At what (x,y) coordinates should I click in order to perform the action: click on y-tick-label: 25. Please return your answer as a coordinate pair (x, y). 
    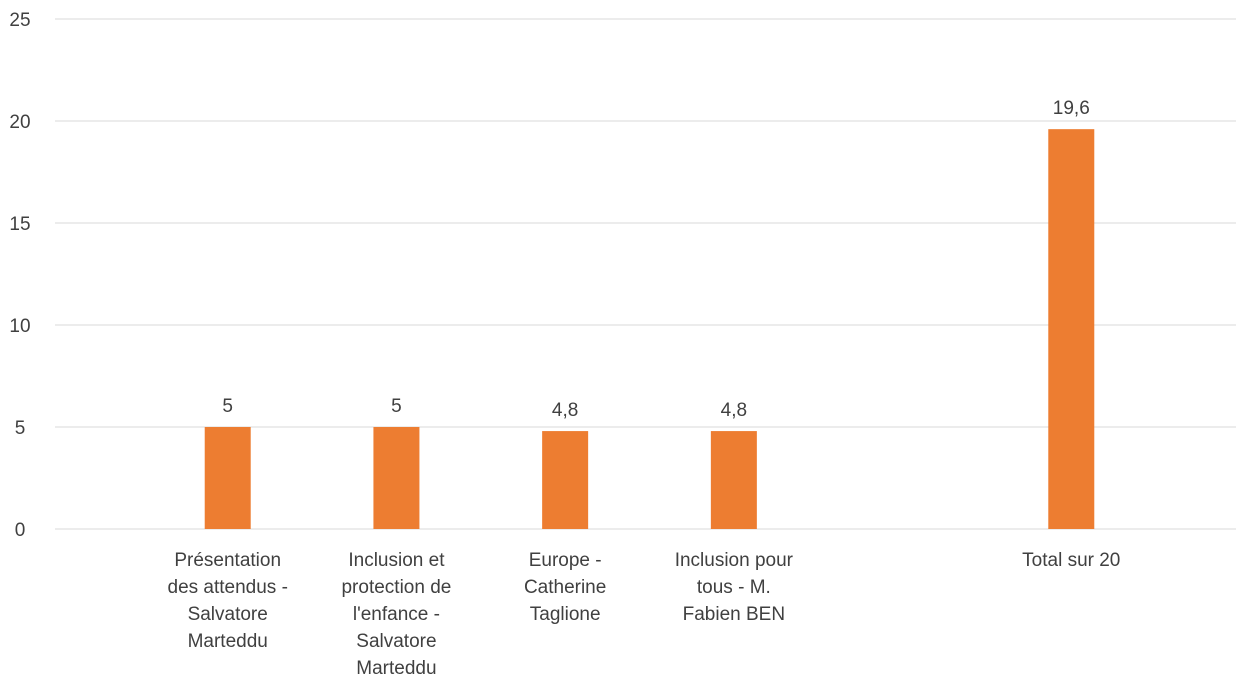
    Looking at the image, I should click on (19, 20).